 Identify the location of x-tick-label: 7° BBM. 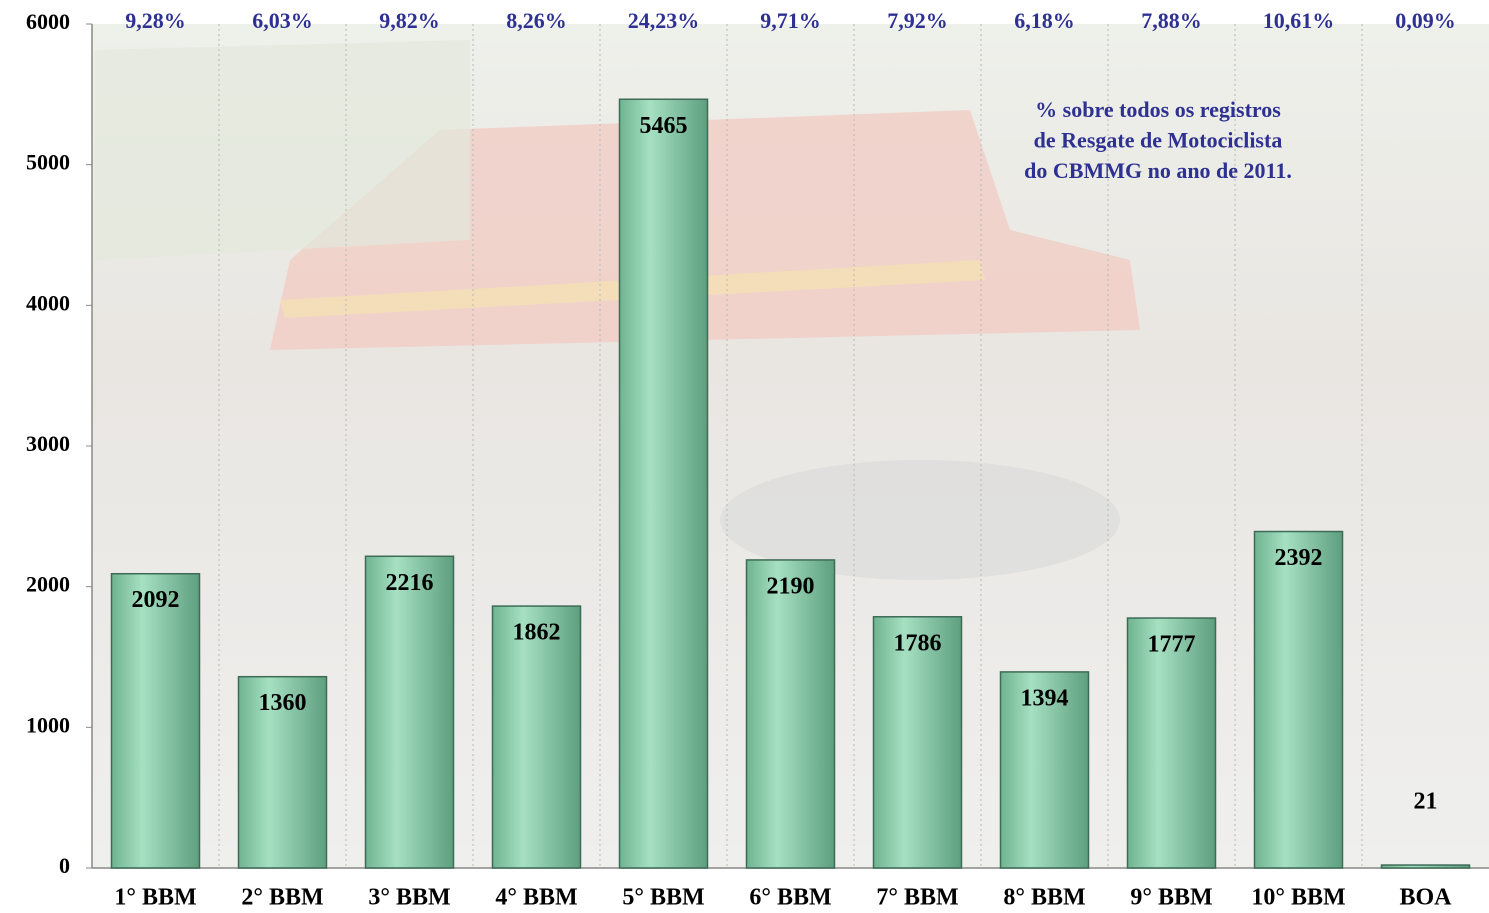
(917, 898).